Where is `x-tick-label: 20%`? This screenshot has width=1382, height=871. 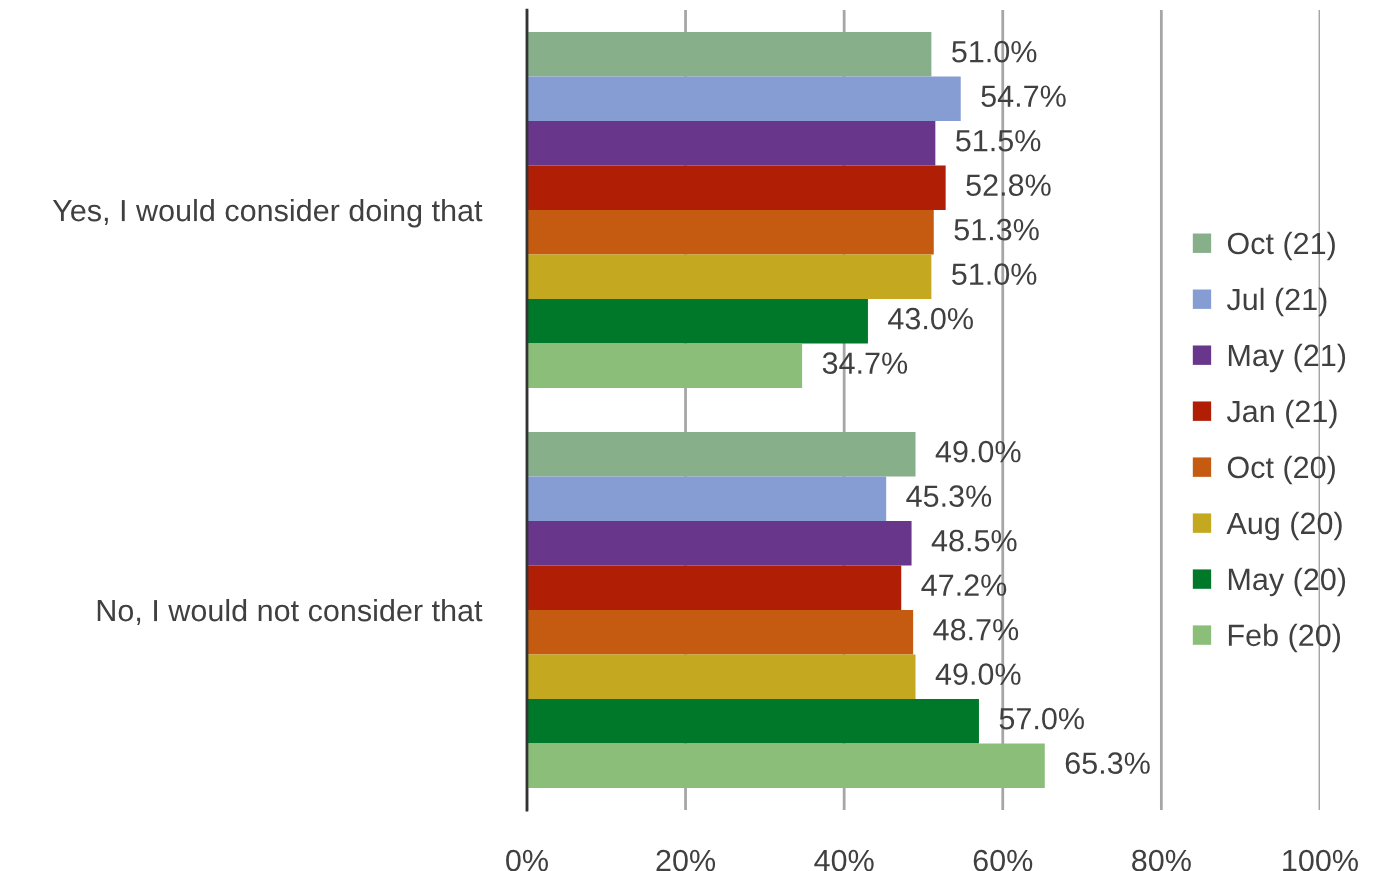 x-tick-label: 20% is located at coordinates (686, 860).